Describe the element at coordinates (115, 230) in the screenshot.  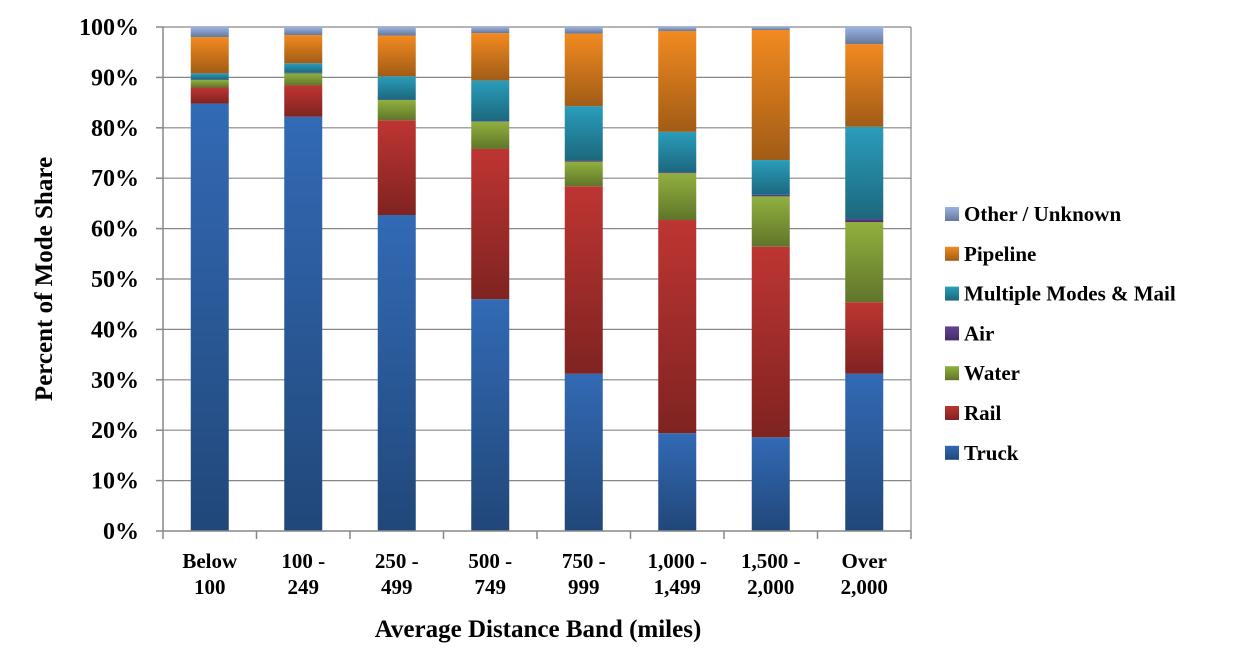
I see `y-tick-label: 60%` at that location.